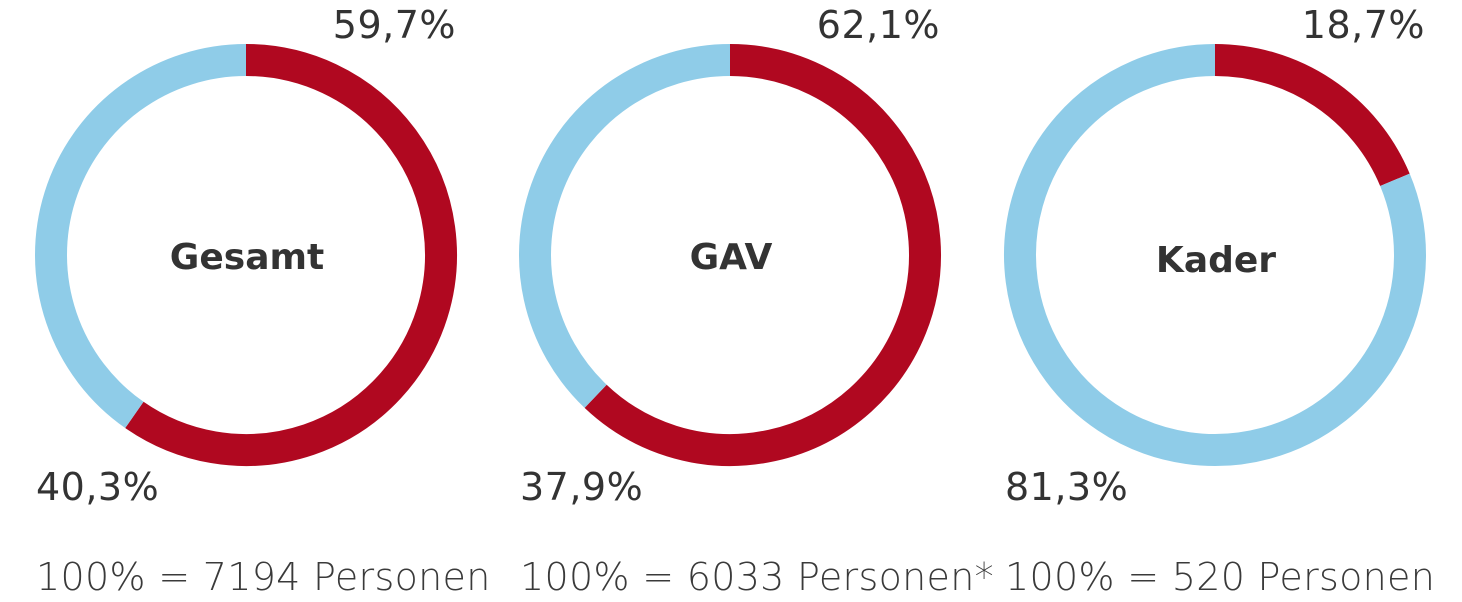  What do you see at coordinates (1067, 487) in the screenshot?
I see `slice-label-blue: 81,3%` at bounding box center [1067, 487].